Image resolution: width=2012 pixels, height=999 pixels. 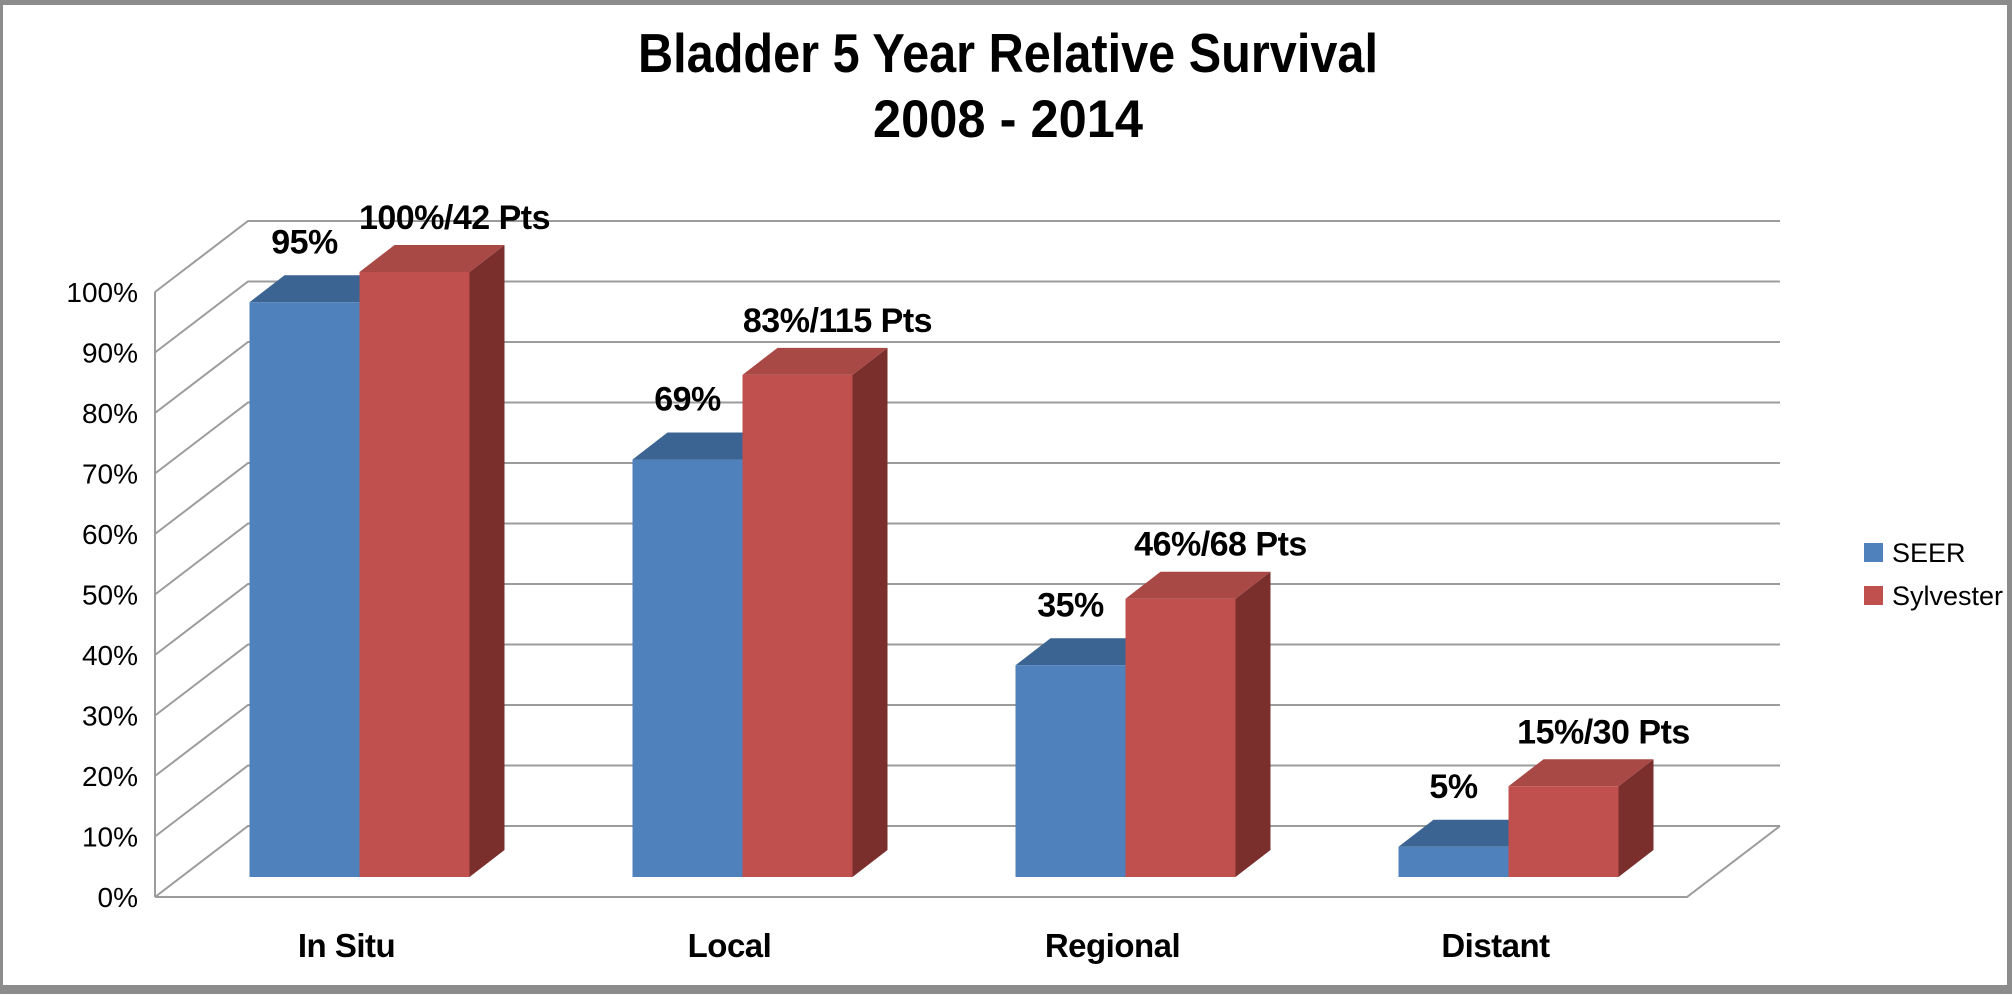 I want to click on gridline-70-, so click(x=967, y=438).